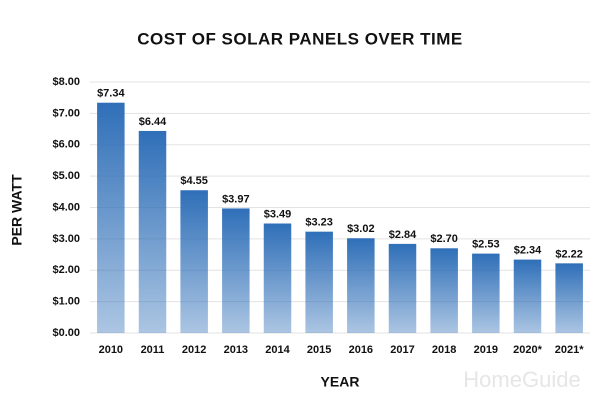 The height and width of the screenshot is (400, 600). I want to click on chart-title: COST OF SOLAR PANELS OVER TIME, so click(299, 38).